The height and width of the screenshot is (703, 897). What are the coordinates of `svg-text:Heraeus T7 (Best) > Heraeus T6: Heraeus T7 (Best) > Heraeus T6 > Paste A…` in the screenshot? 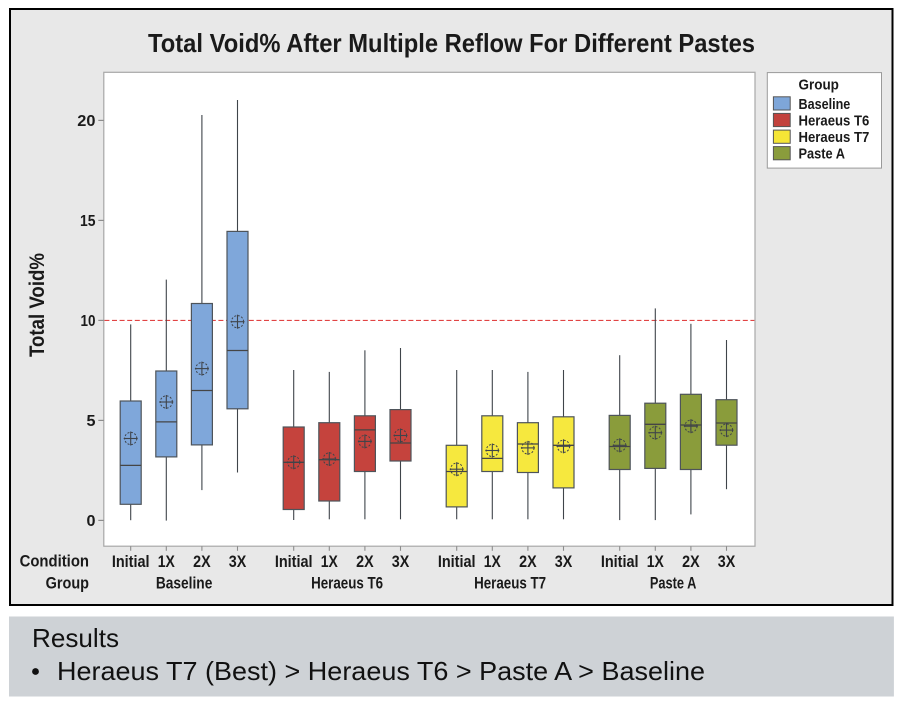 It's located at (381, 671).